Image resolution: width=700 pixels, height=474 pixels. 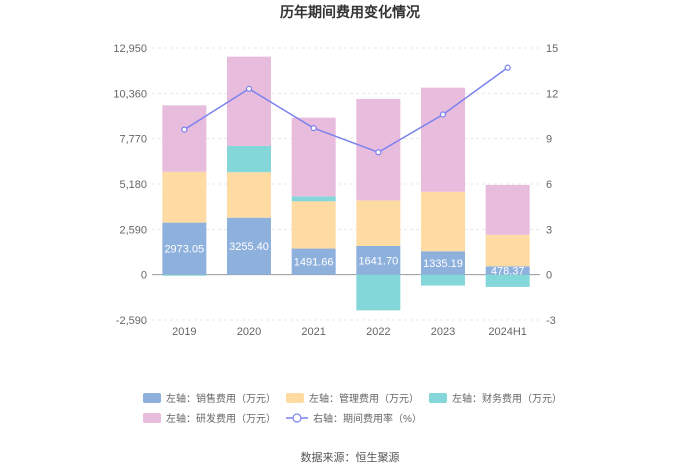 I want to click on left-tick-label: -2,590, so click(x=131, y=321).